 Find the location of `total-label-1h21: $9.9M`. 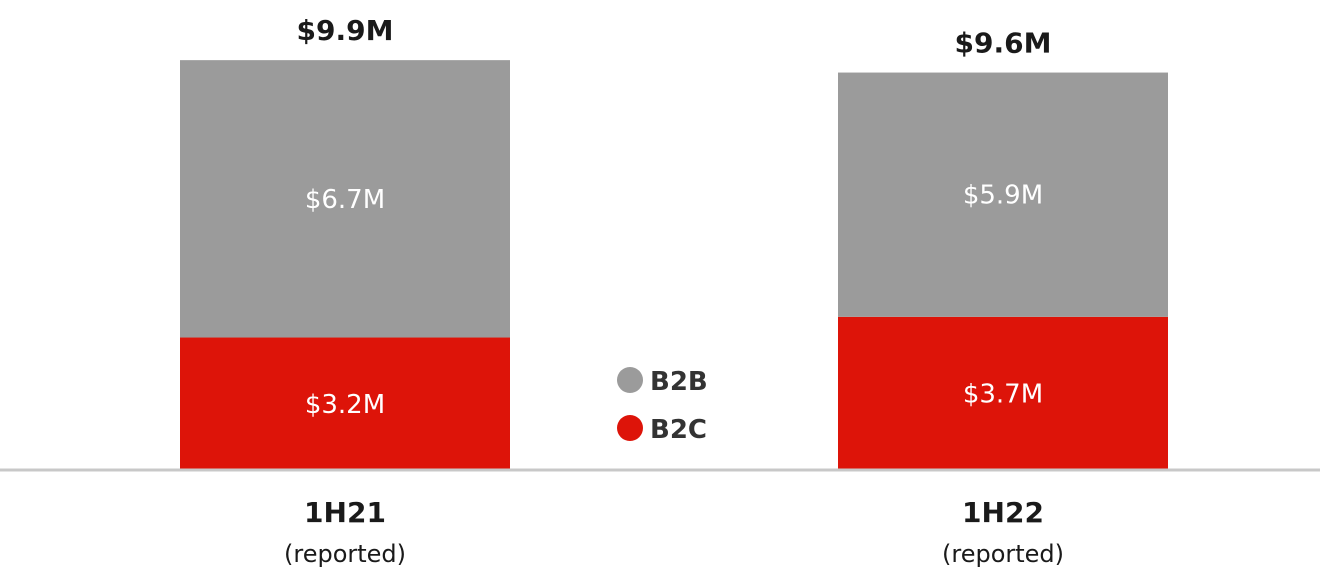

total-label-1h21: $9.9M is located at coordinates (345, 30).